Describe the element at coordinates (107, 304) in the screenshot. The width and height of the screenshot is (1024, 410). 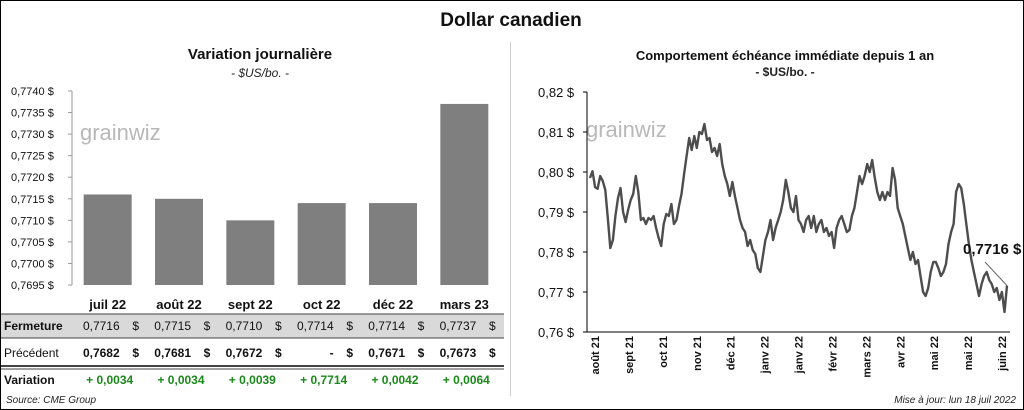
I see `category-label: juil 22` at that location.